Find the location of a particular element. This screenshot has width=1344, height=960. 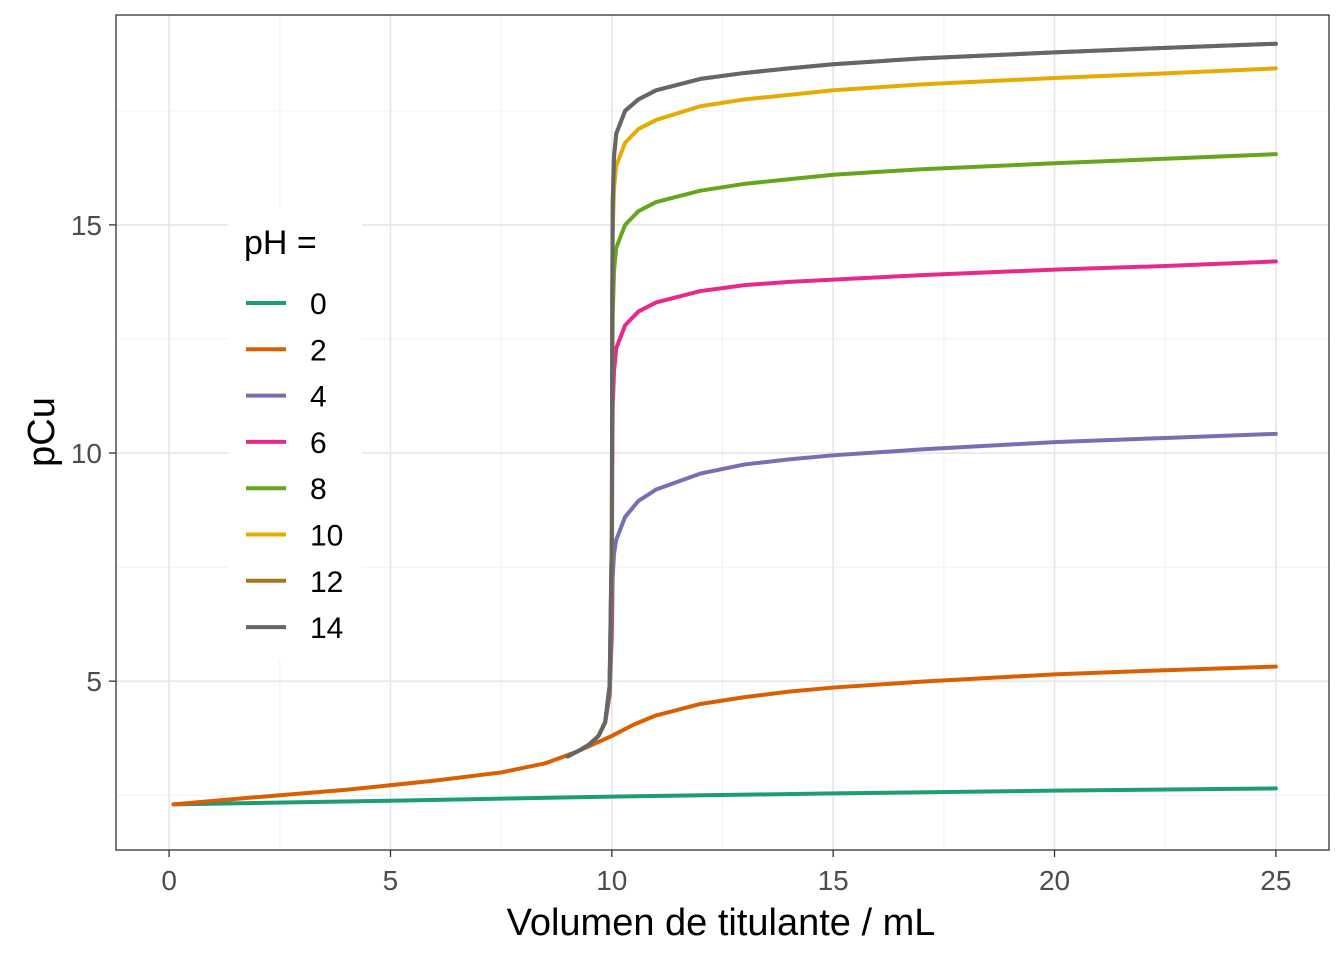

legend-item-ph-10: 10 is located at coordinates (294, 536).